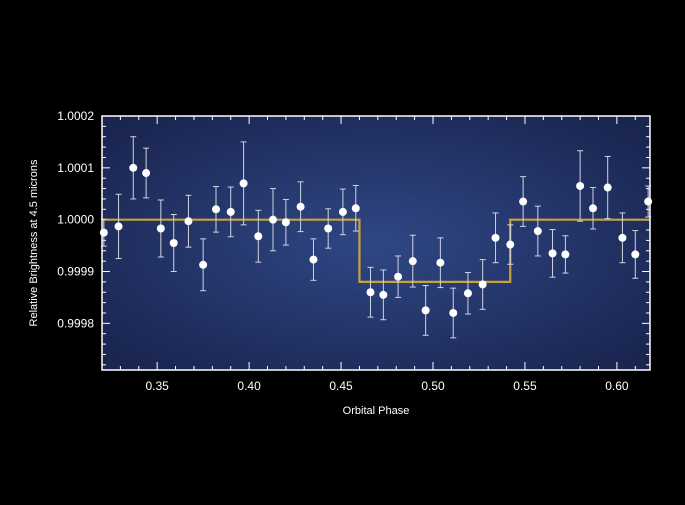  What do you see at coordinates (341, 386) in the screenshot?
I see `x-tick-label: 0.45` at bounding box center [341, 386].